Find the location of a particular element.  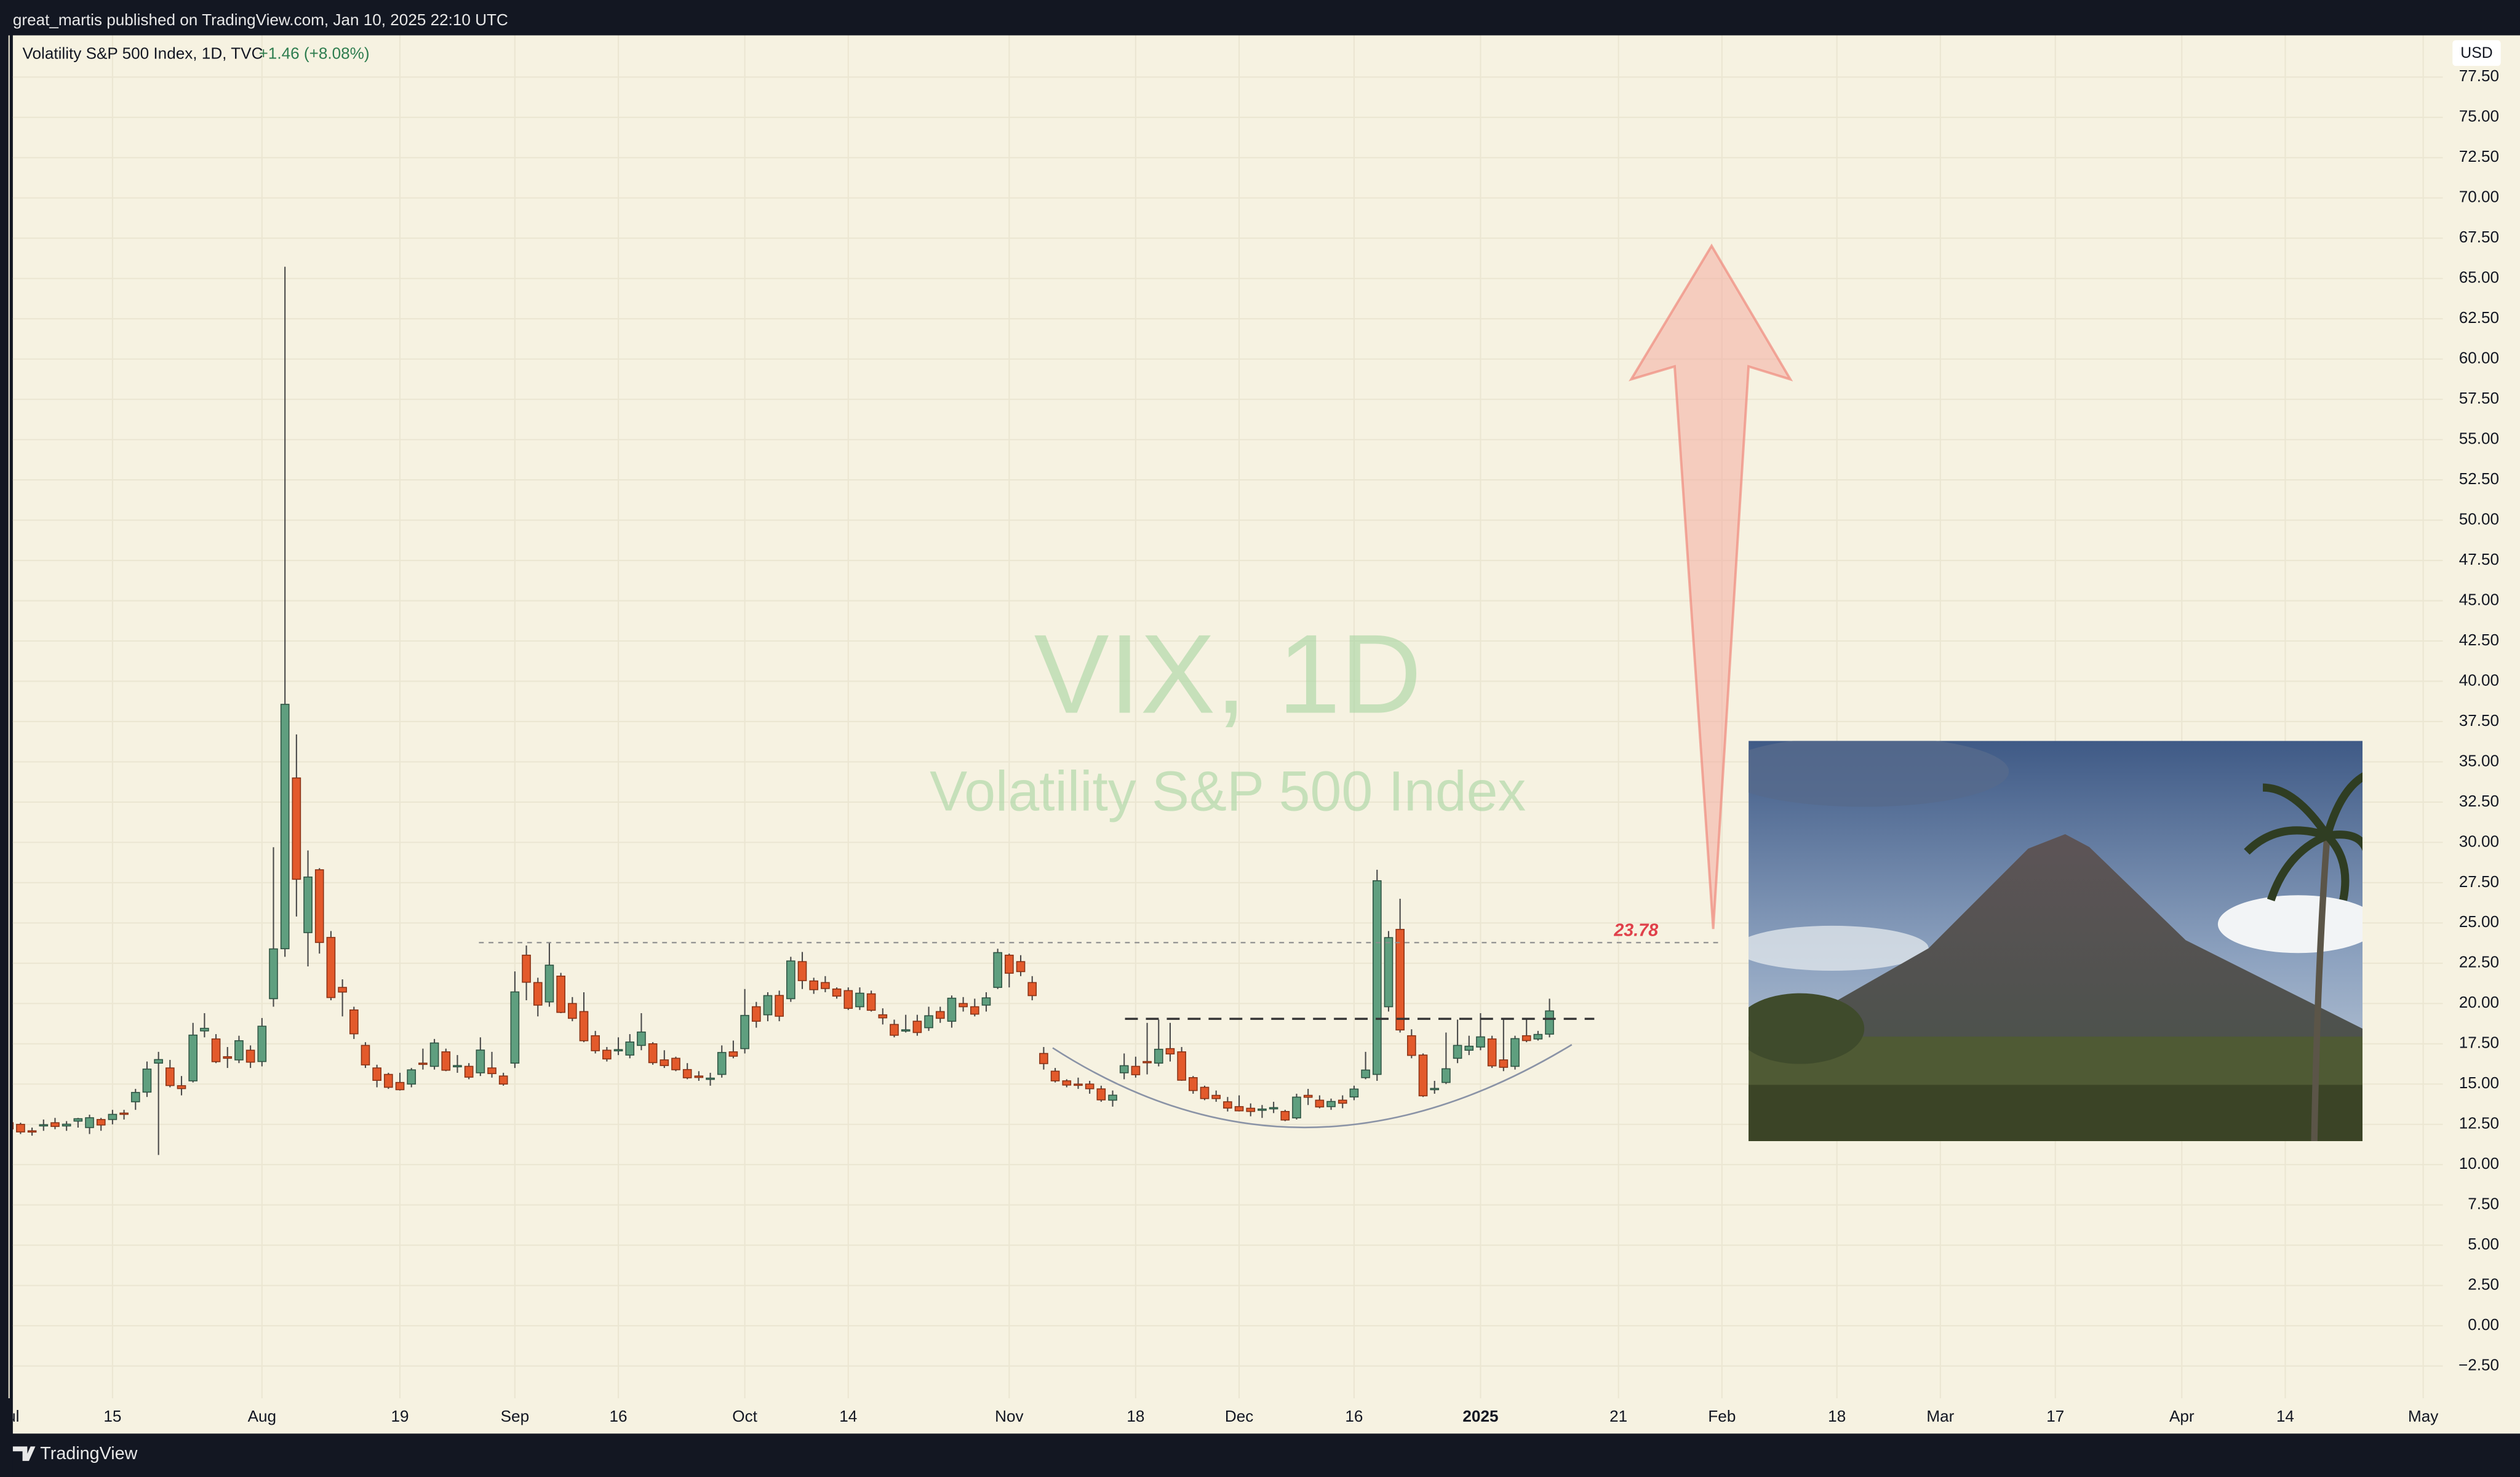

x-tick-label: 15 is located at coordinates (112, 1416).